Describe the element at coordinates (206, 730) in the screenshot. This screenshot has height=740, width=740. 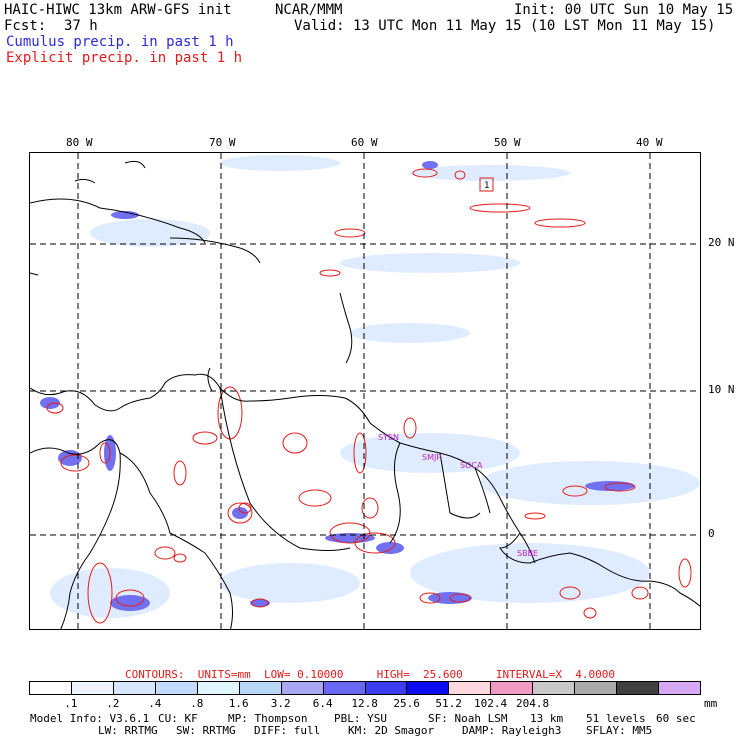
I see `footer-sw: SW: RRTMG` at that location.